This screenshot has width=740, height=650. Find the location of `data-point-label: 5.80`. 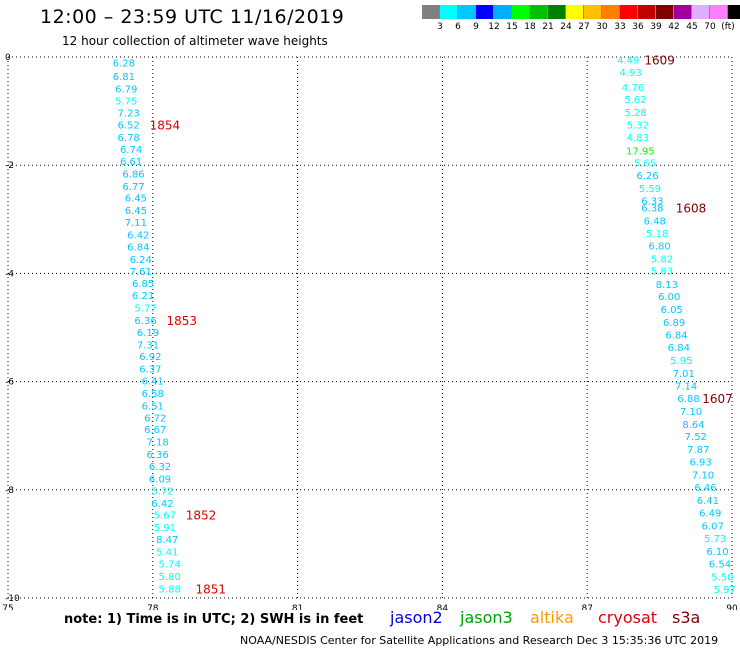

data-point-label: 5.80 is located at coordinates (170, 577).